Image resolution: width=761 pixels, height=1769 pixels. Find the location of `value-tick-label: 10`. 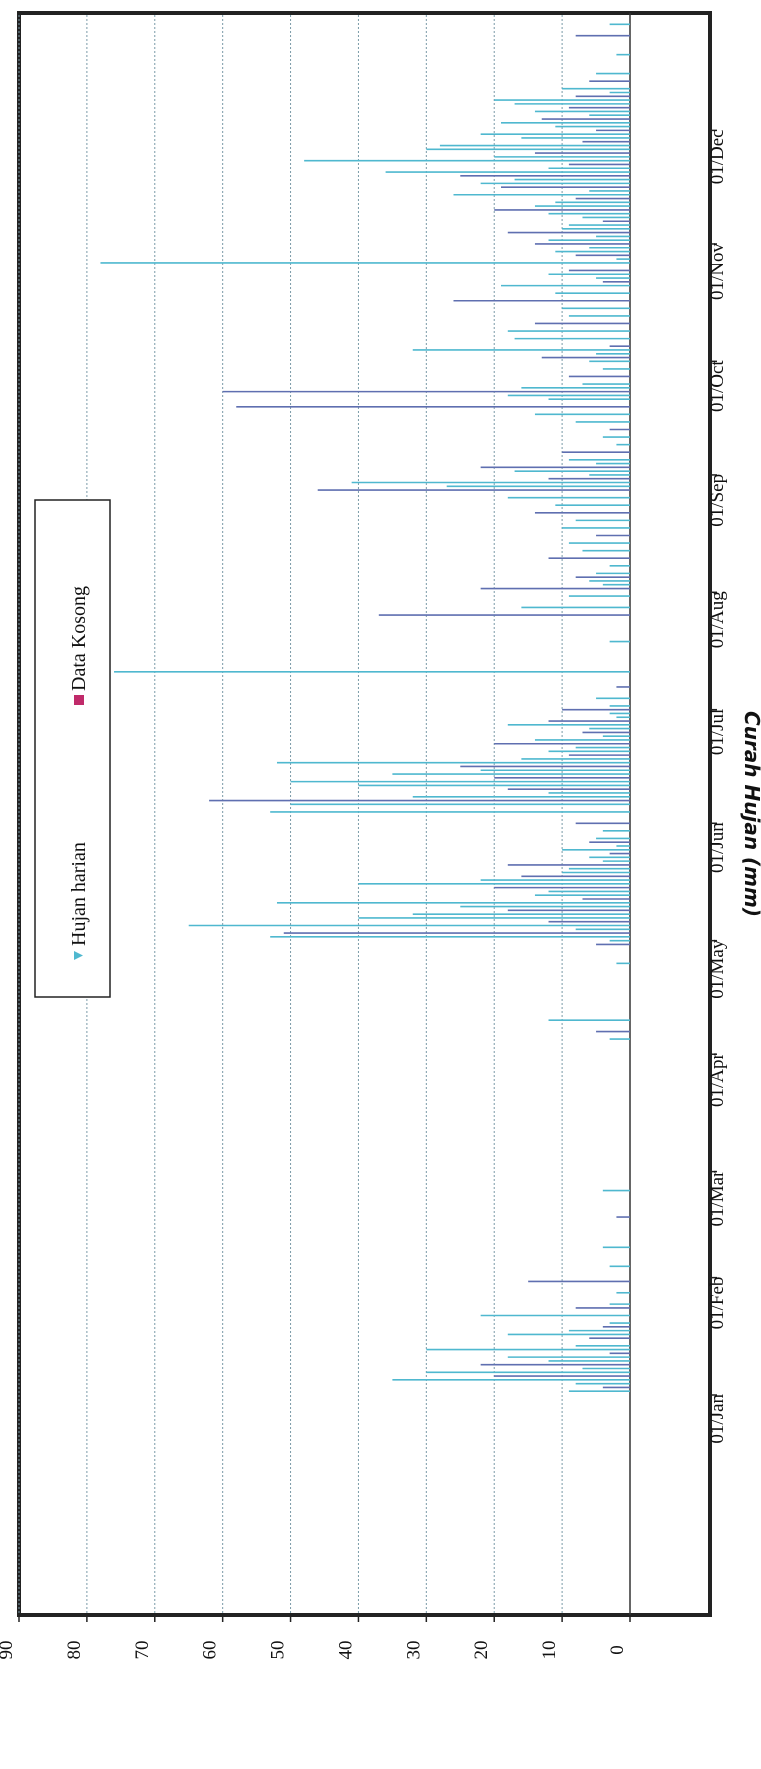

value-tick-label: 10 is located at coordinates (549, 1650).